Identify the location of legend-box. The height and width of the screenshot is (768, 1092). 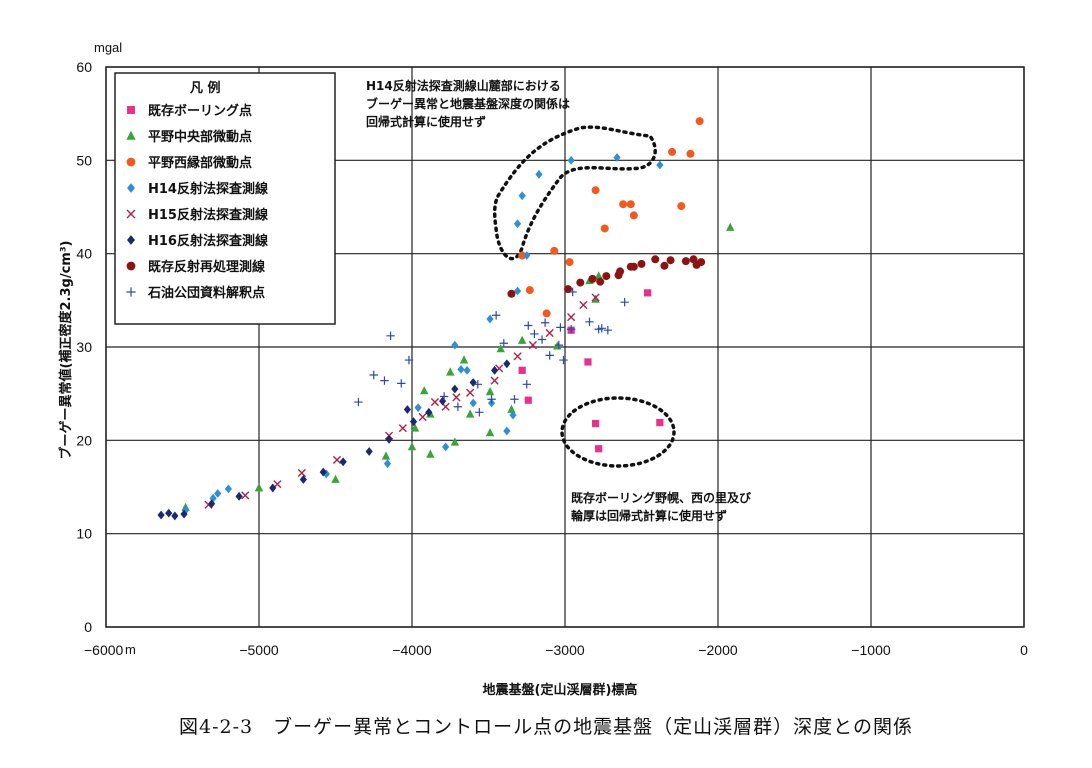
(225, 198).